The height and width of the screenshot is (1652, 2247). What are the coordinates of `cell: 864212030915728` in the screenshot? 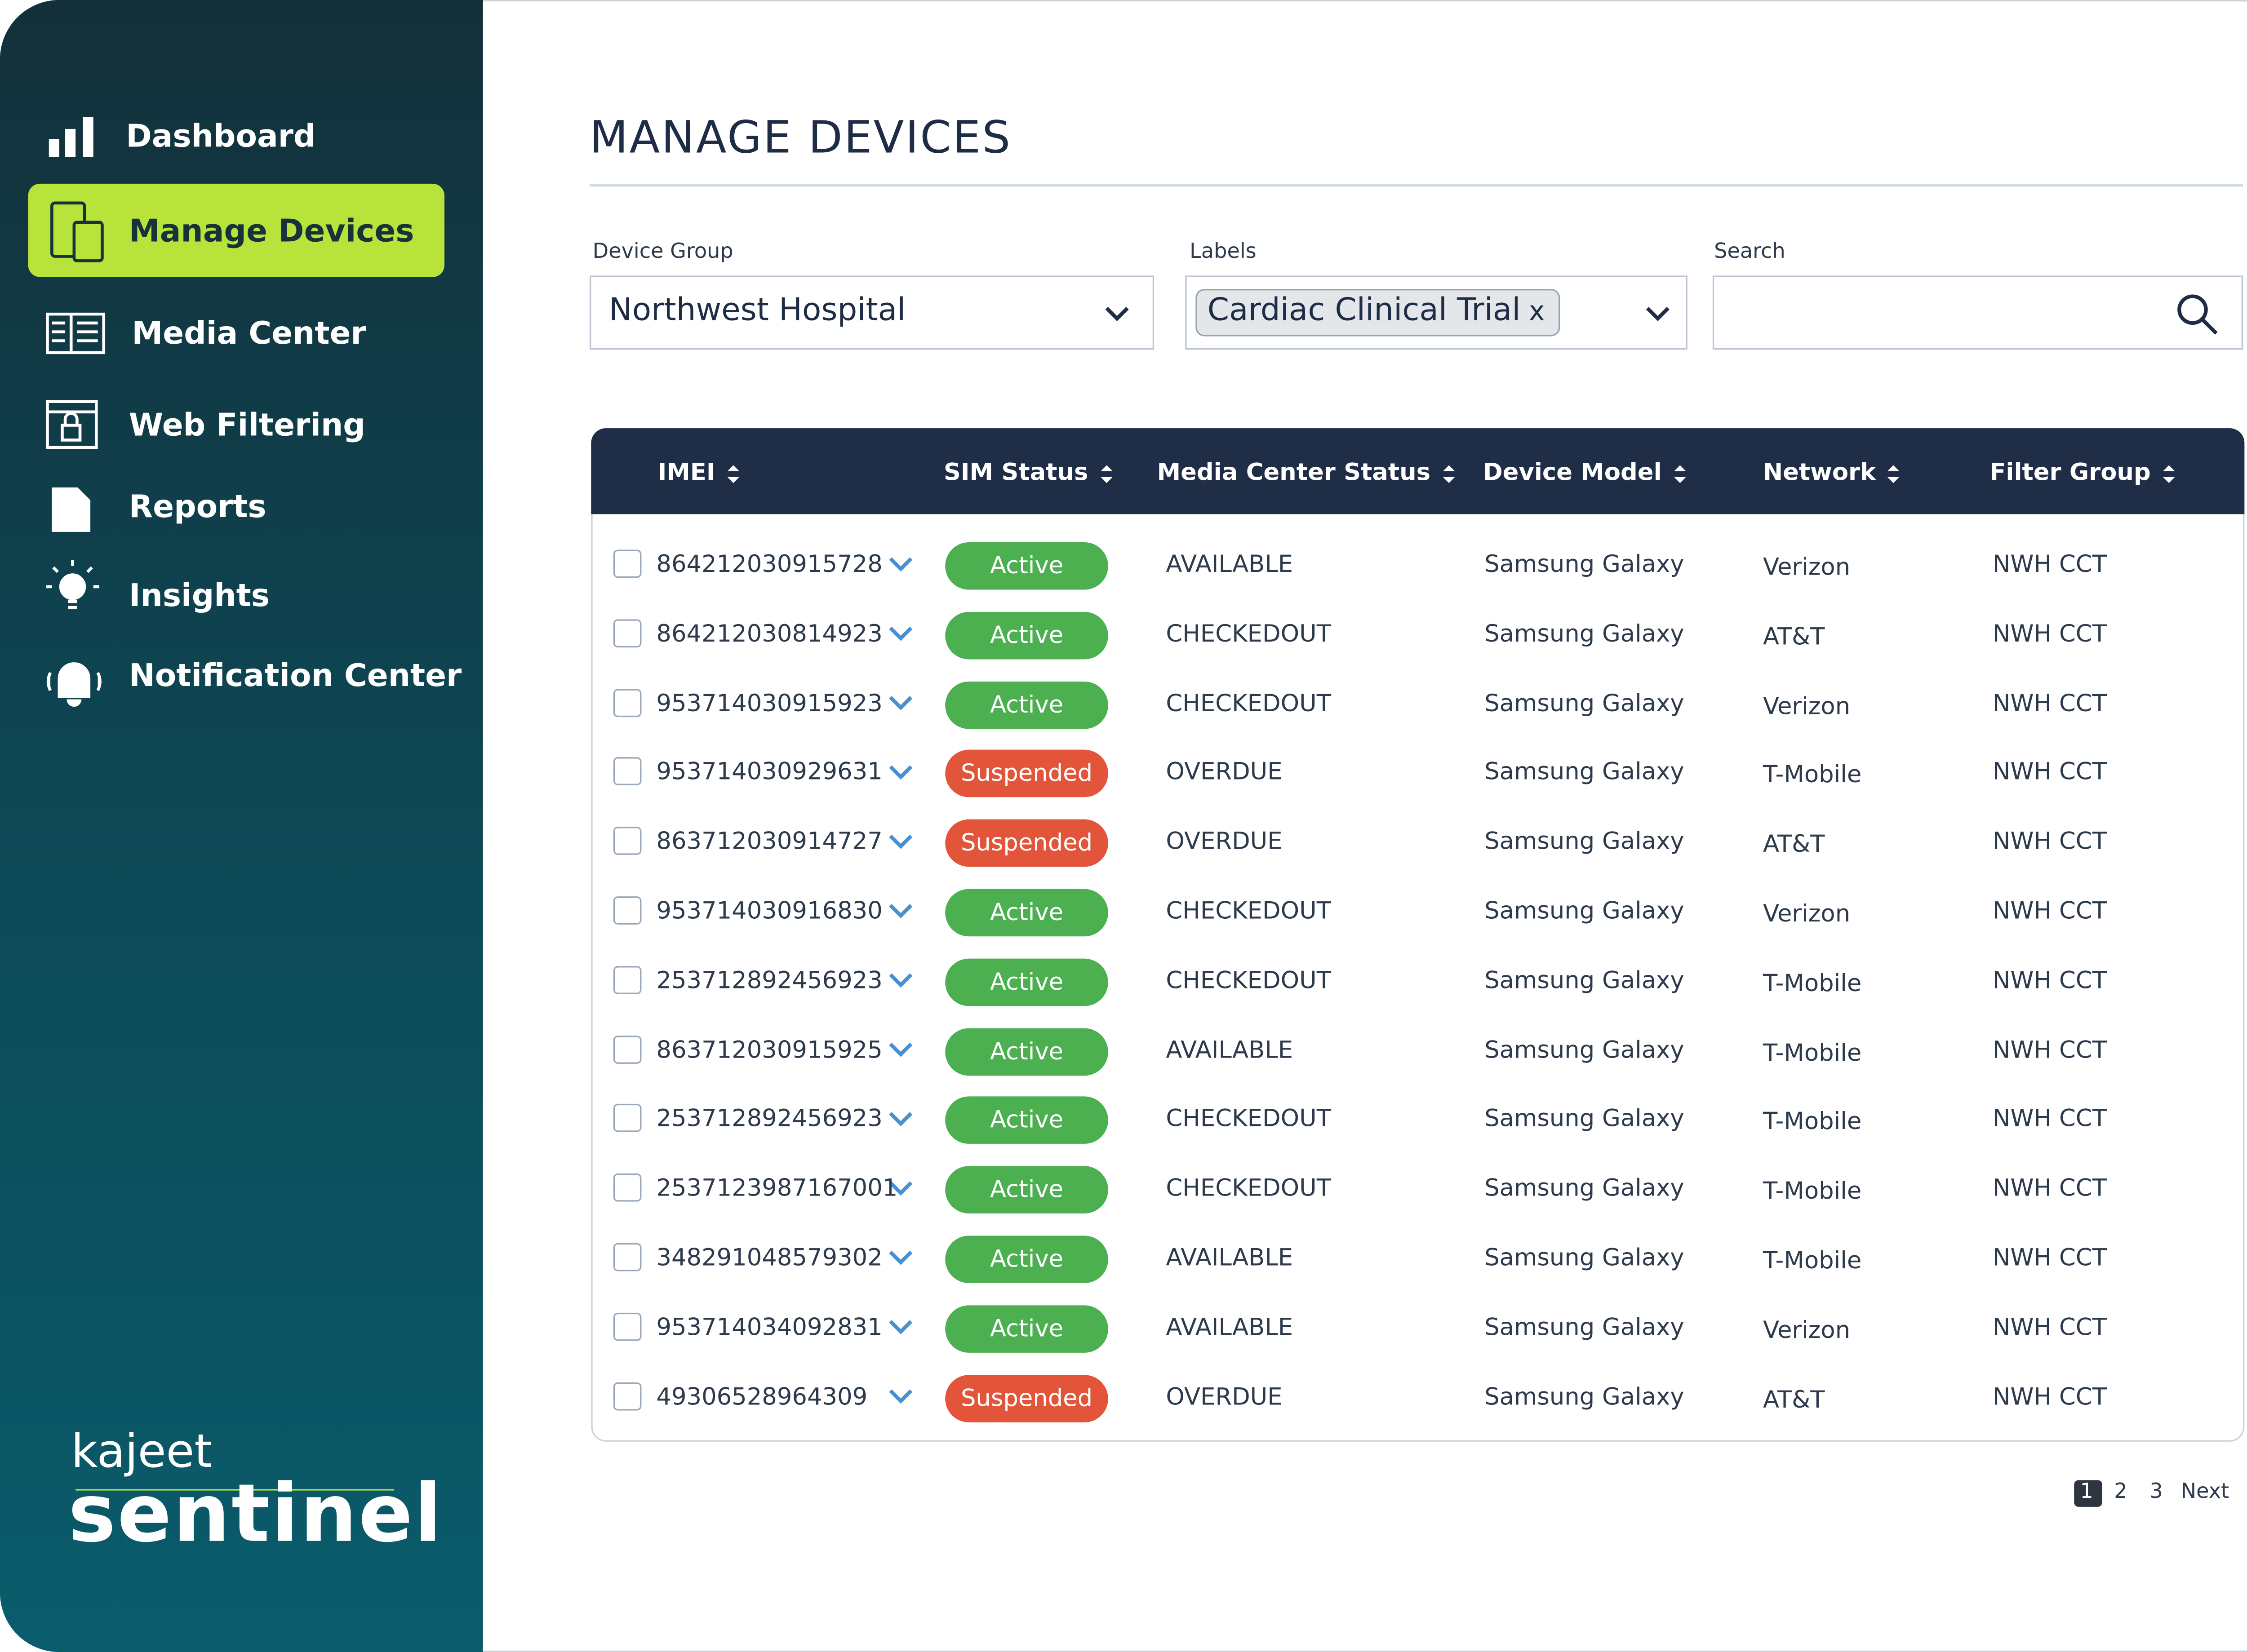 It's located at (770, 564).